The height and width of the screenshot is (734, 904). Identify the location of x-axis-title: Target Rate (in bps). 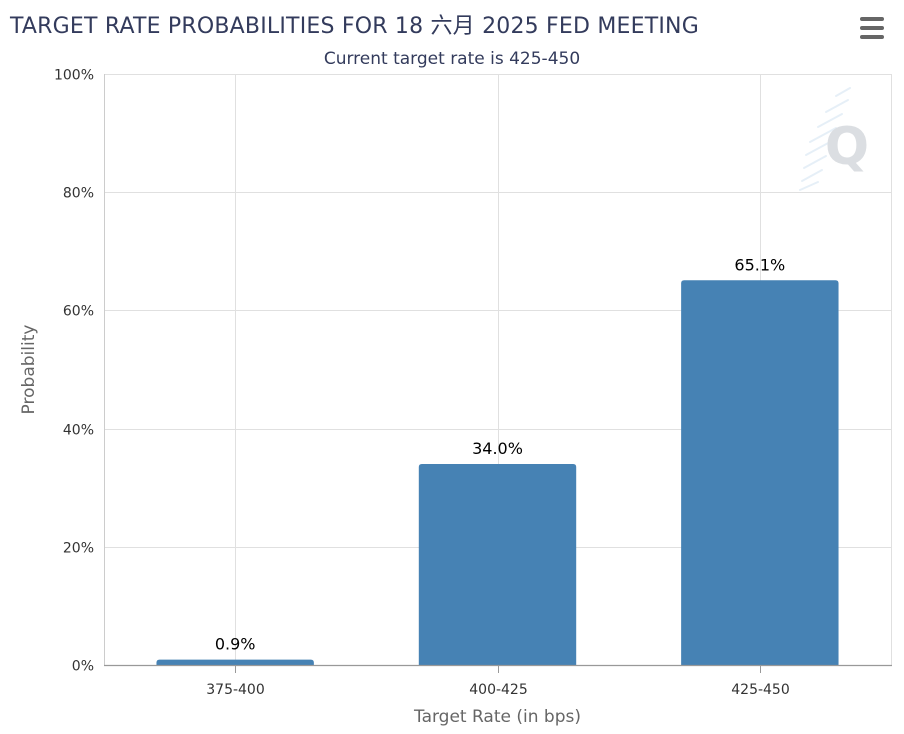
(497, 717).